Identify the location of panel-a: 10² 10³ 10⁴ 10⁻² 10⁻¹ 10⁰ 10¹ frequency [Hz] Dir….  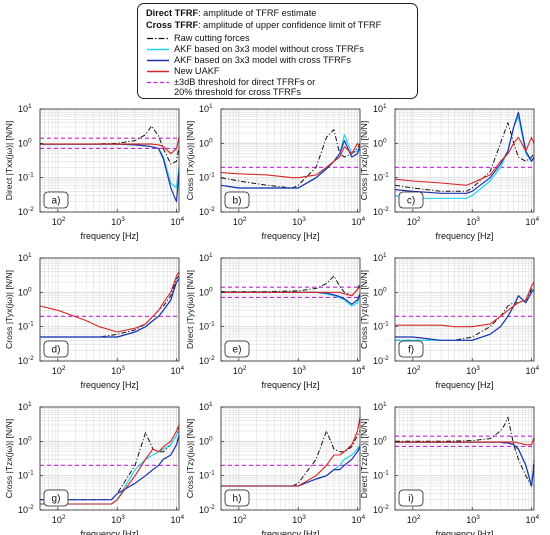
(94, 172).